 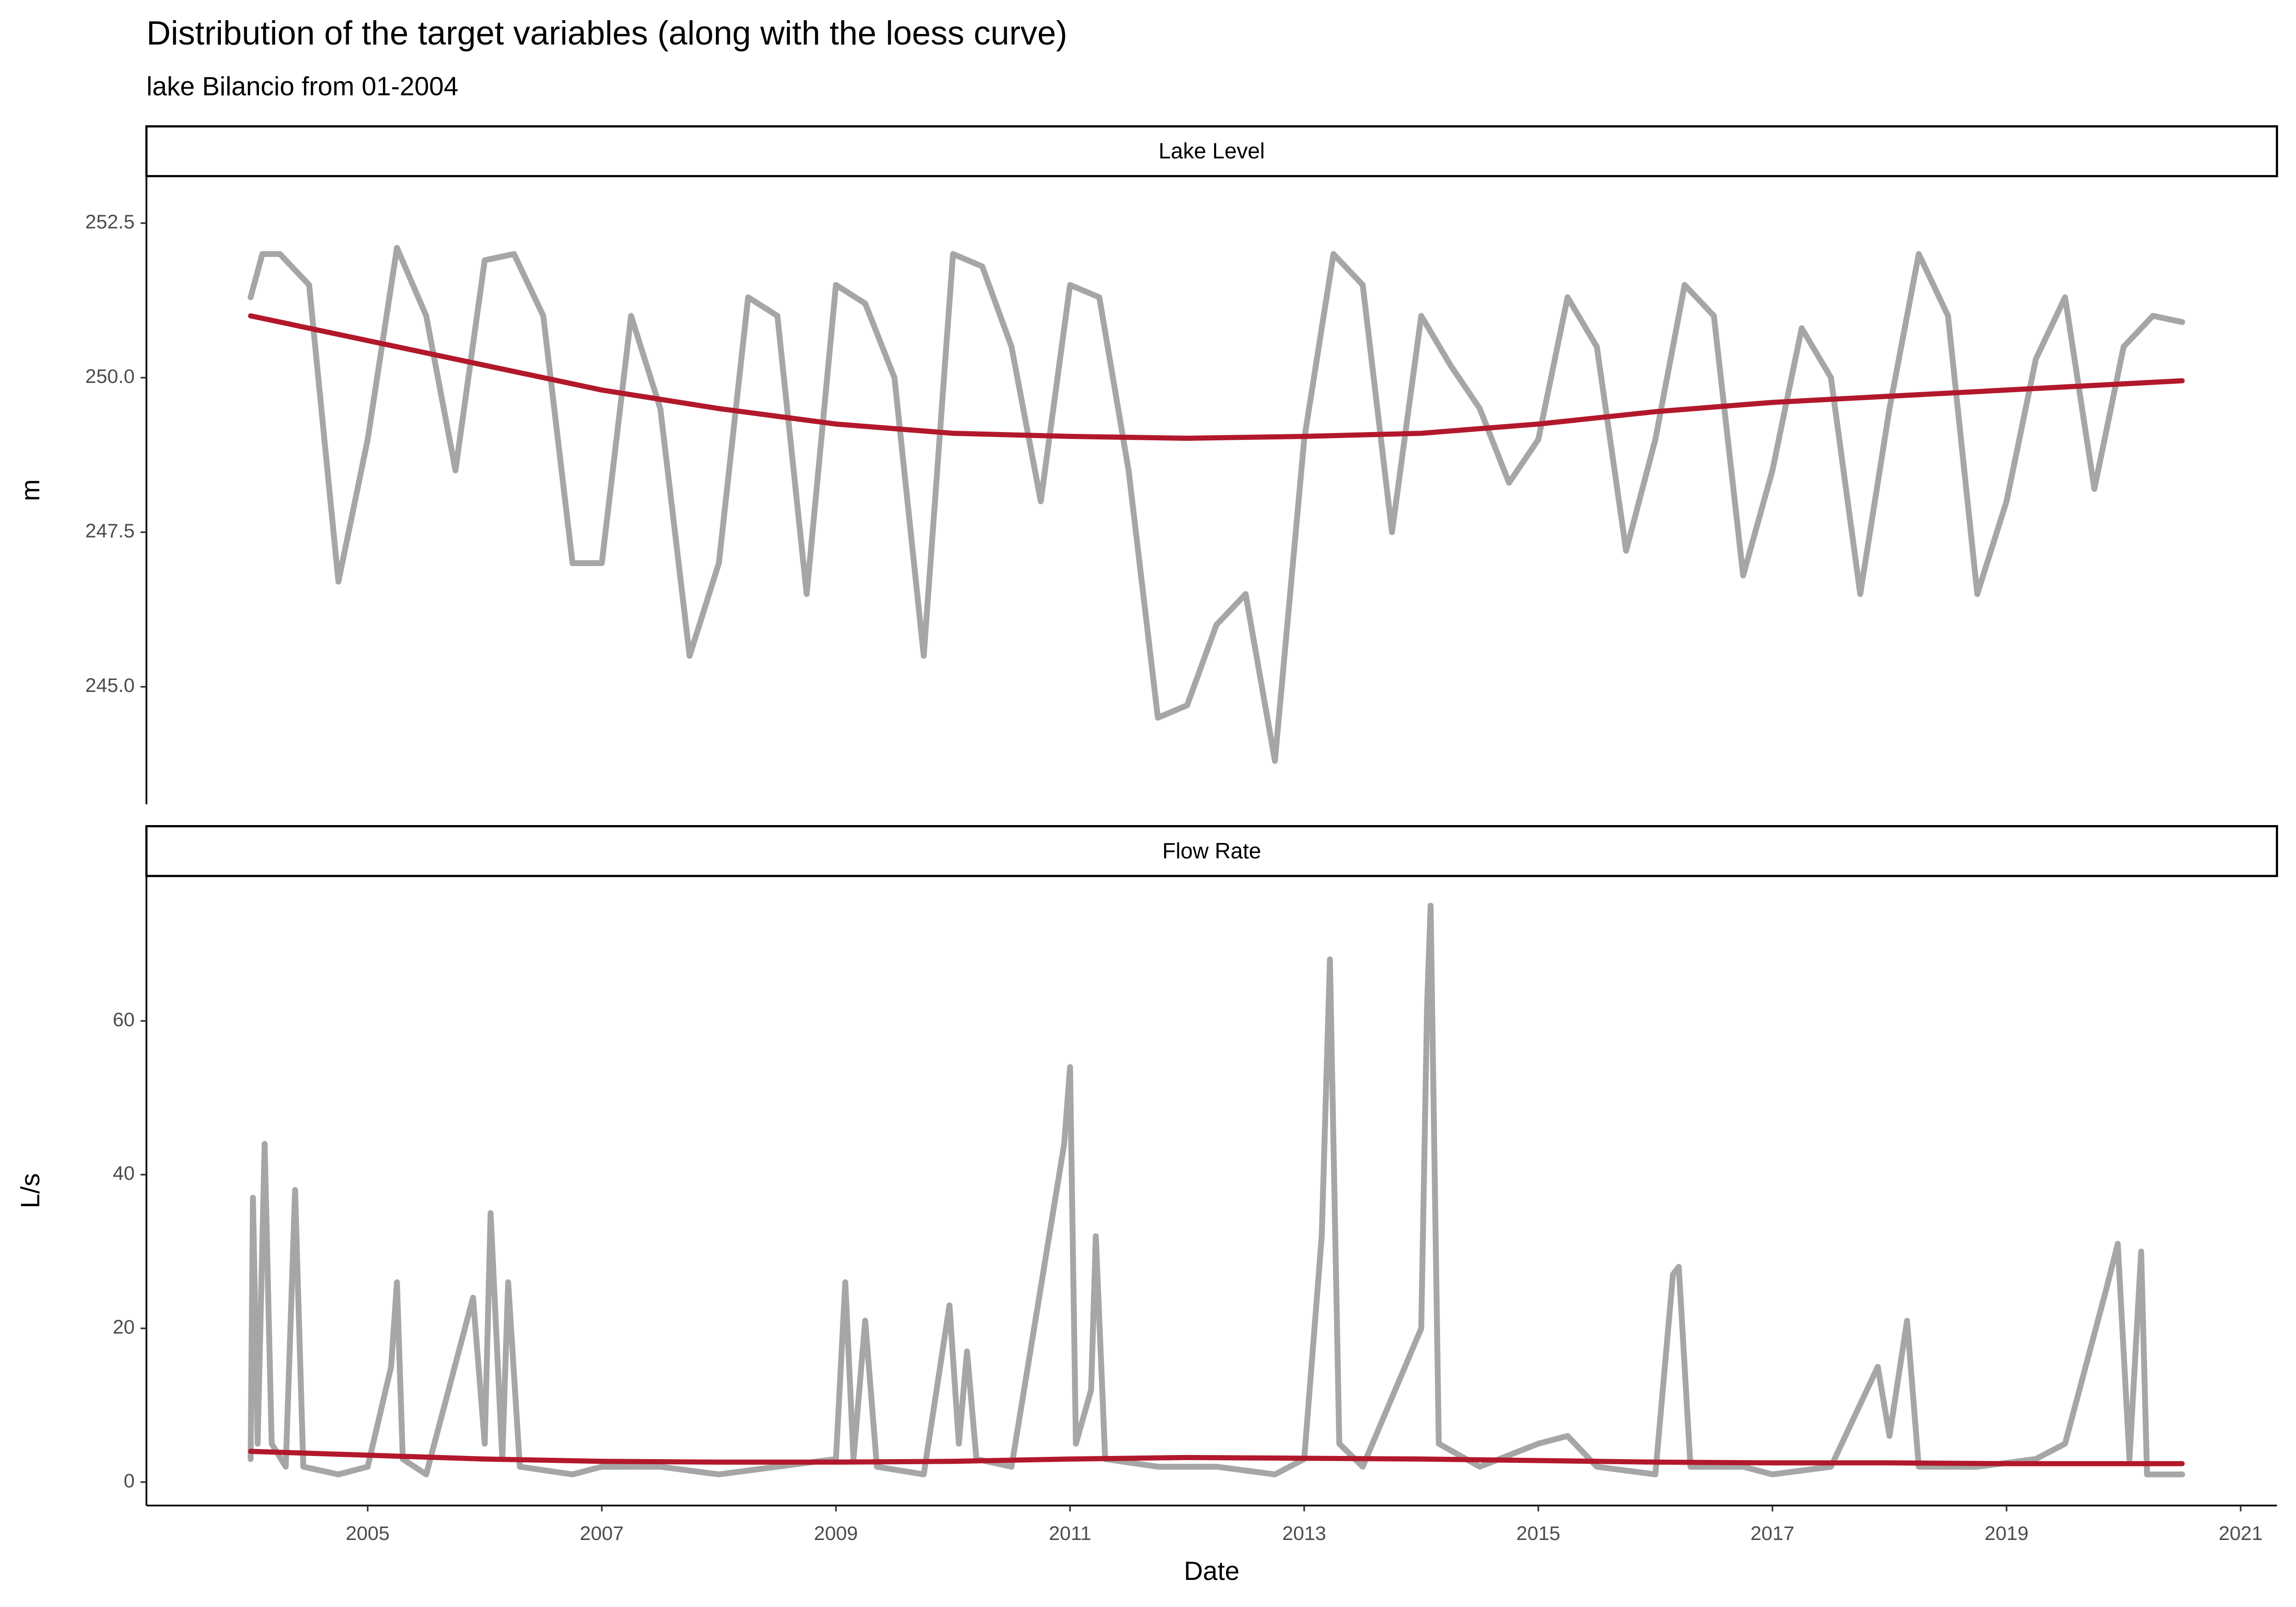 What do you see at coordinates (1070, 1534) in the screenshot?
I see `x-tick-label: 2011` at bounding box center [1070, 1534].